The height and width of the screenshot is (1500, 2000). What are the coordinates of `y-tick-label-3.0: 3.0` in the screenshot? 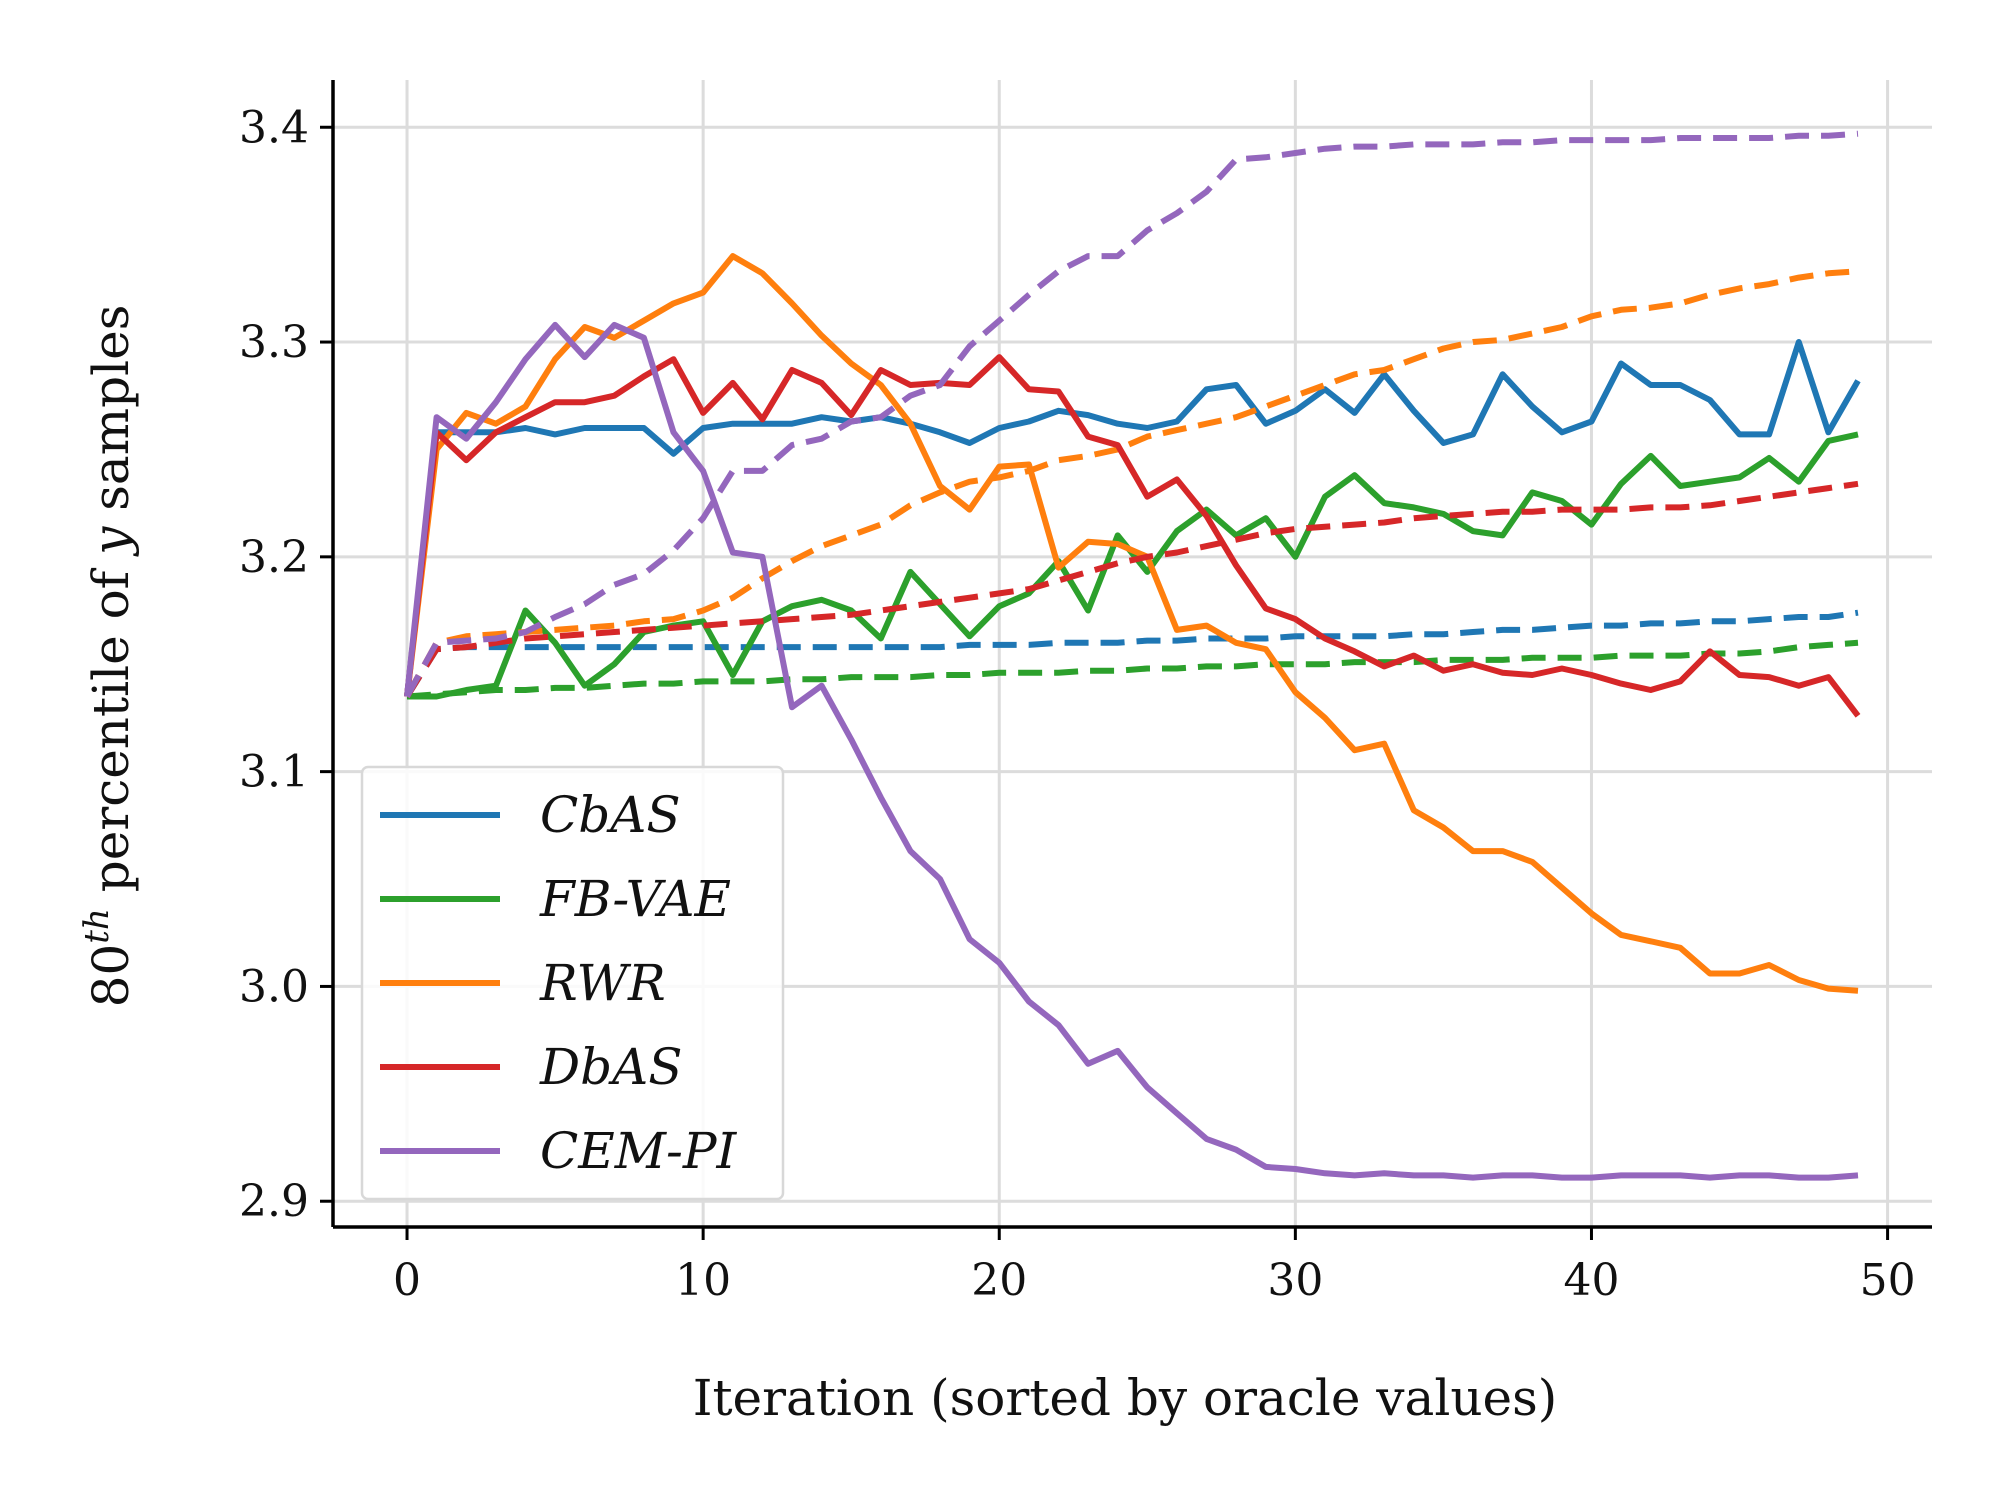 It's located at (274, 986).